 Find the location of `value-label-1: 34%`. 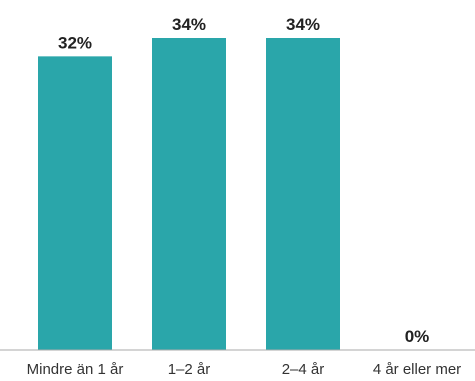

value-label-1: 34% is located at coordinates (189, 24).